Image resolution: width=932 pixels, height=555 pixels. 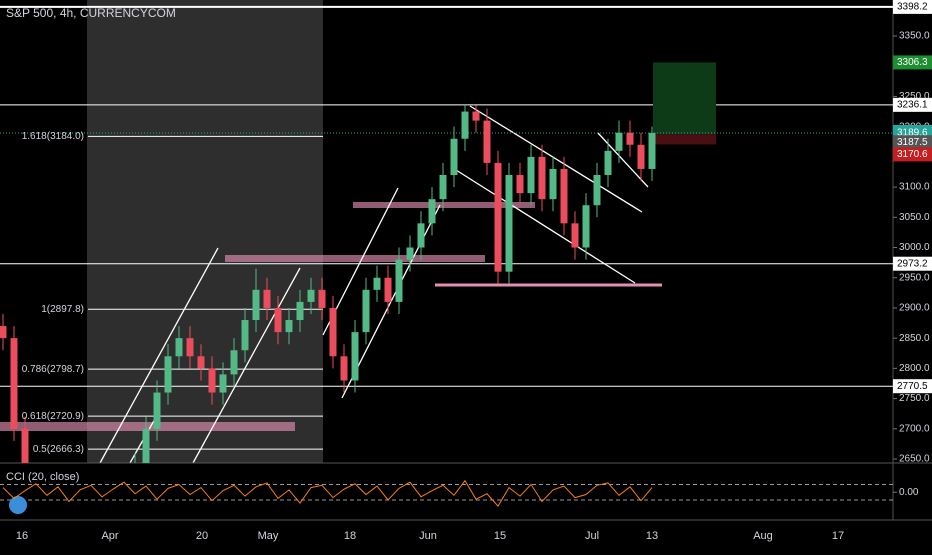 I want to click on y-tick-label: 2900.0, so click(x=914, y=308).